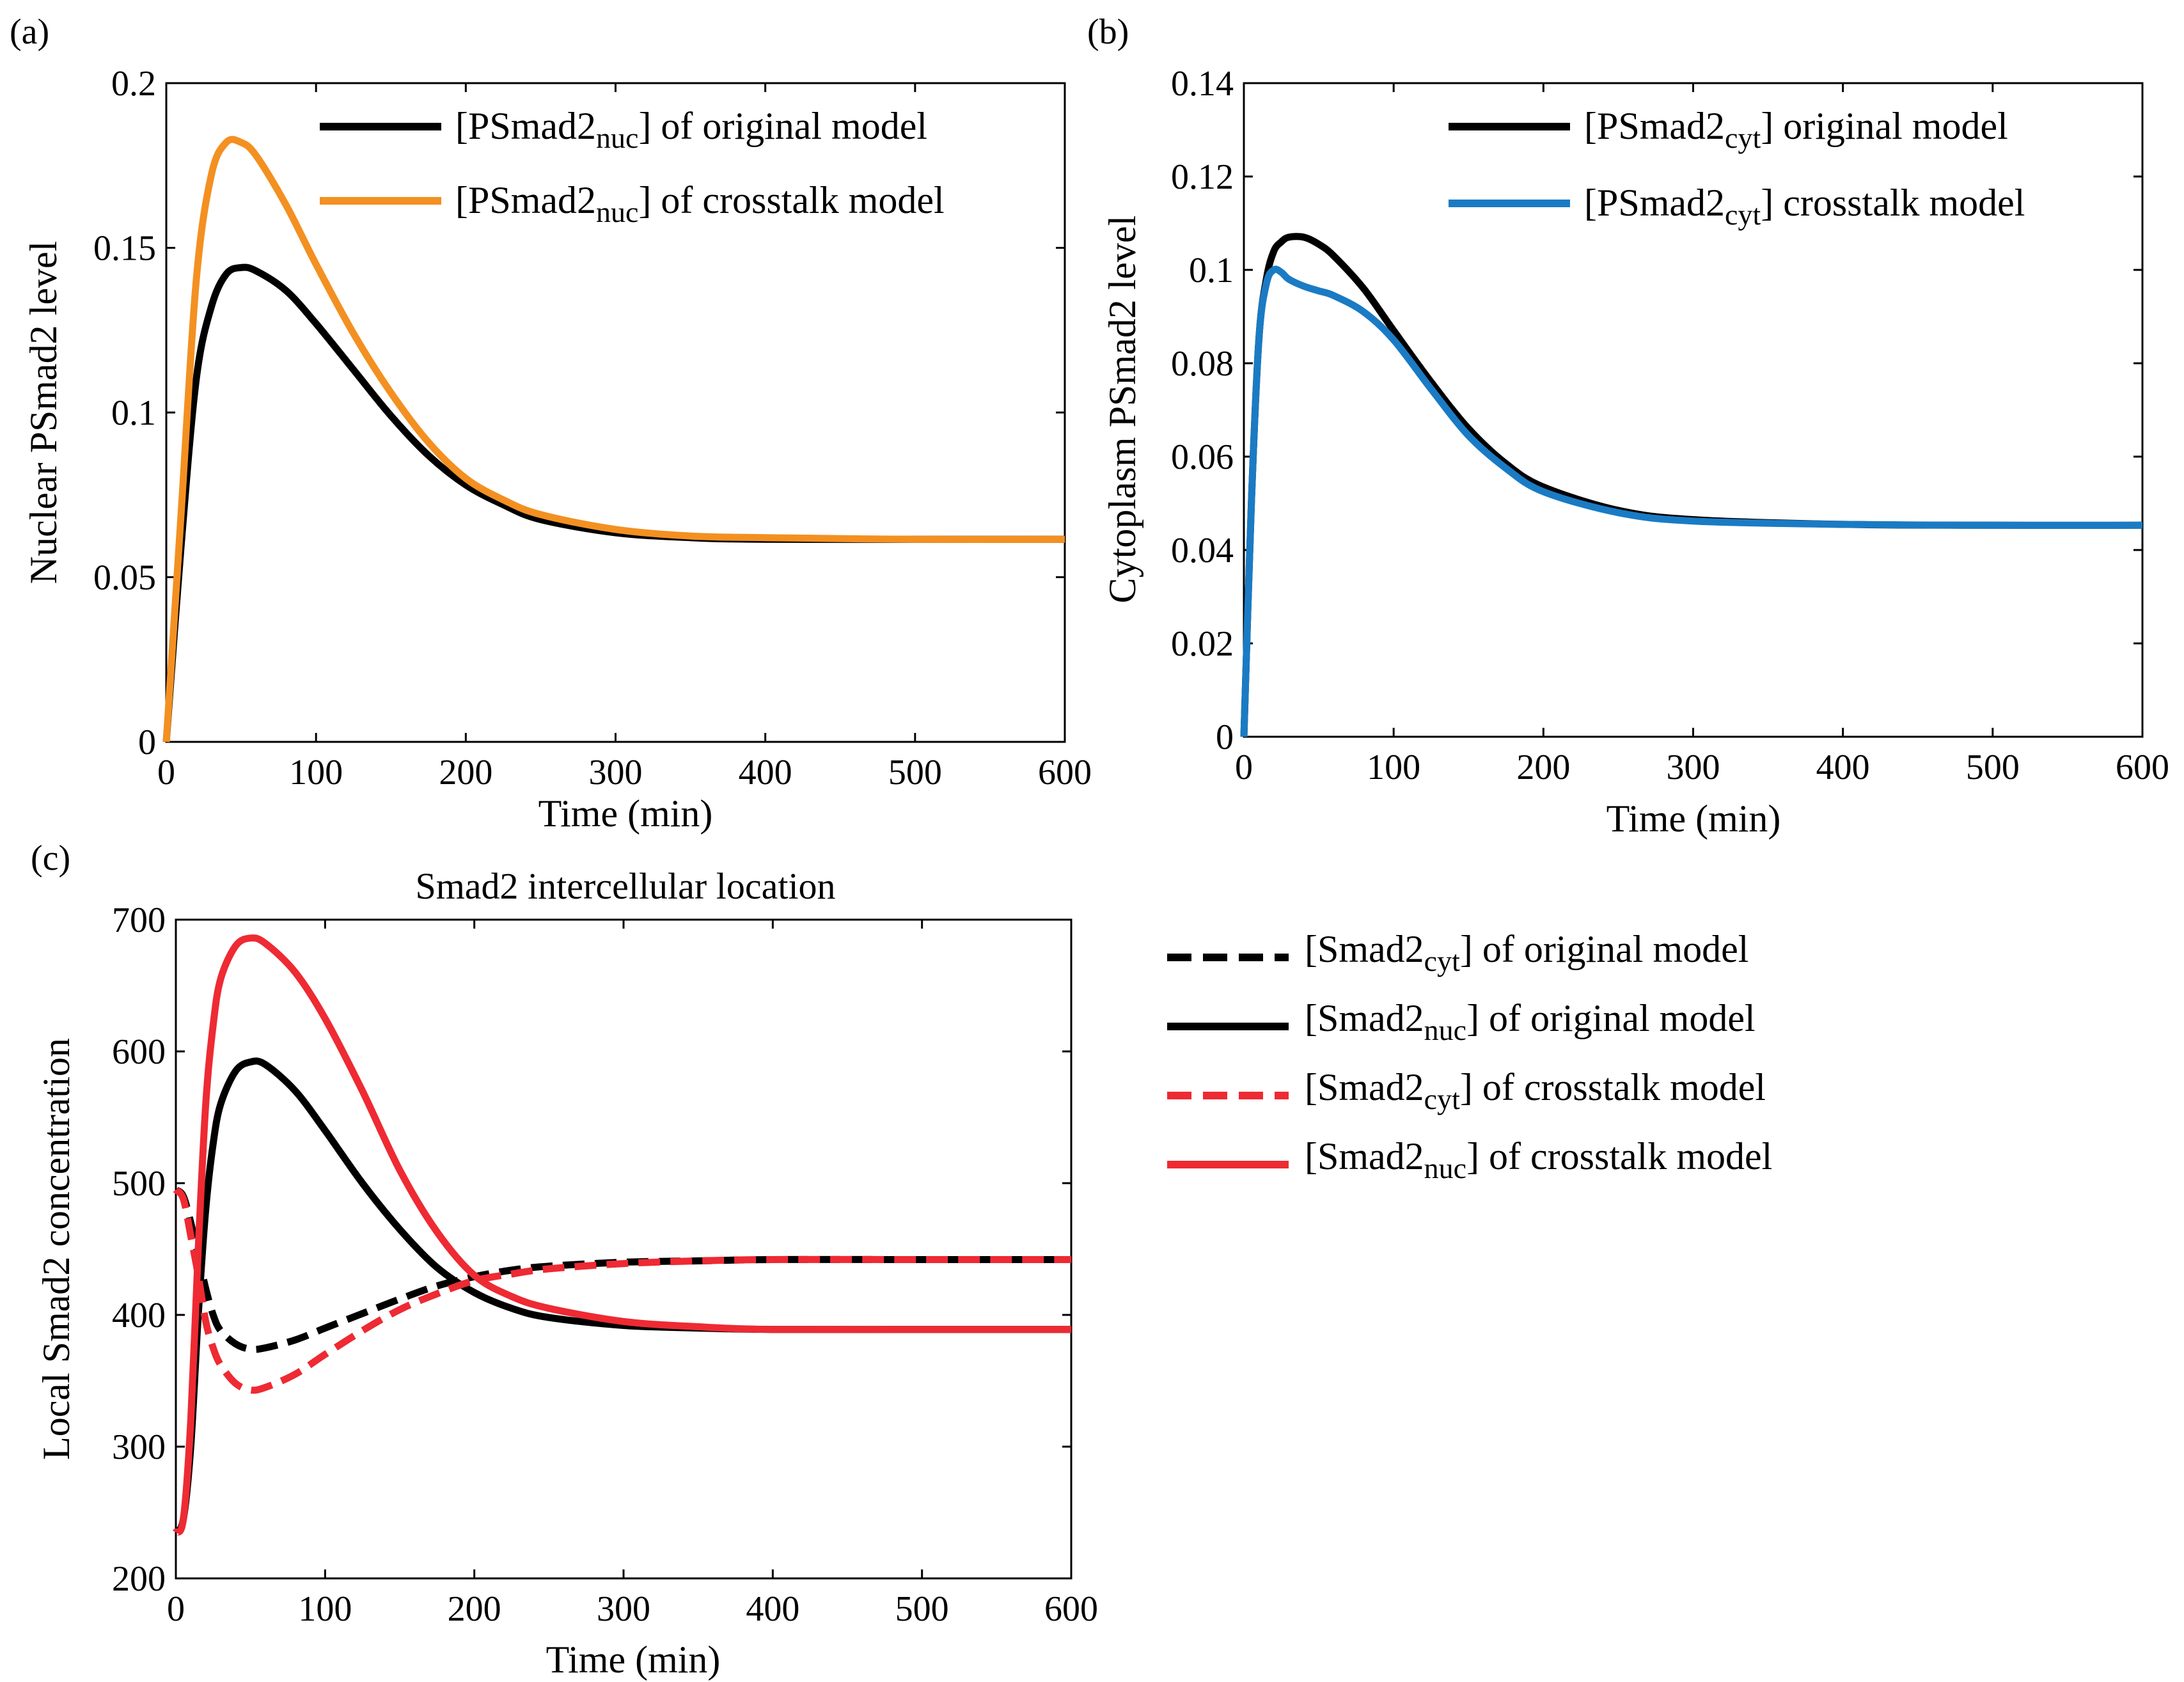 The height and width of the screenshot is (1682, 2184). What do you see at coordinates (133, 413) in the screenshot?
I see `panel-a-ytick-label: 0.1` at bounding box center [133, 413].